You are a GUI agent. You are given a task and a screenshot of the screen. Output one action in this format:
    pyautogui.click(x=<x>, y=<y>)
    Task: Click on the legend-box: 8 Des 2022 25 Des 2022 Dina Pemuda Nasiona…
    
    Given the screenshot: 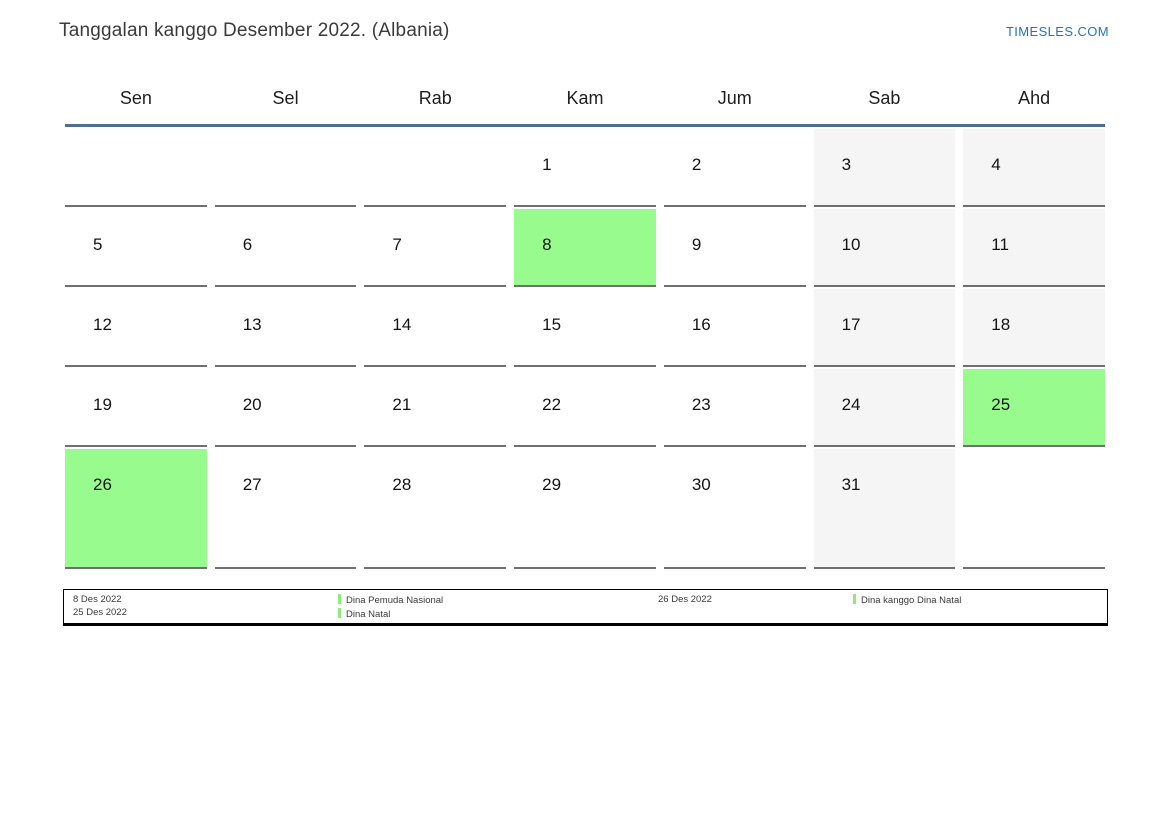 What is the action you would take?
    pyautogui.click(x=585, y=607)
    